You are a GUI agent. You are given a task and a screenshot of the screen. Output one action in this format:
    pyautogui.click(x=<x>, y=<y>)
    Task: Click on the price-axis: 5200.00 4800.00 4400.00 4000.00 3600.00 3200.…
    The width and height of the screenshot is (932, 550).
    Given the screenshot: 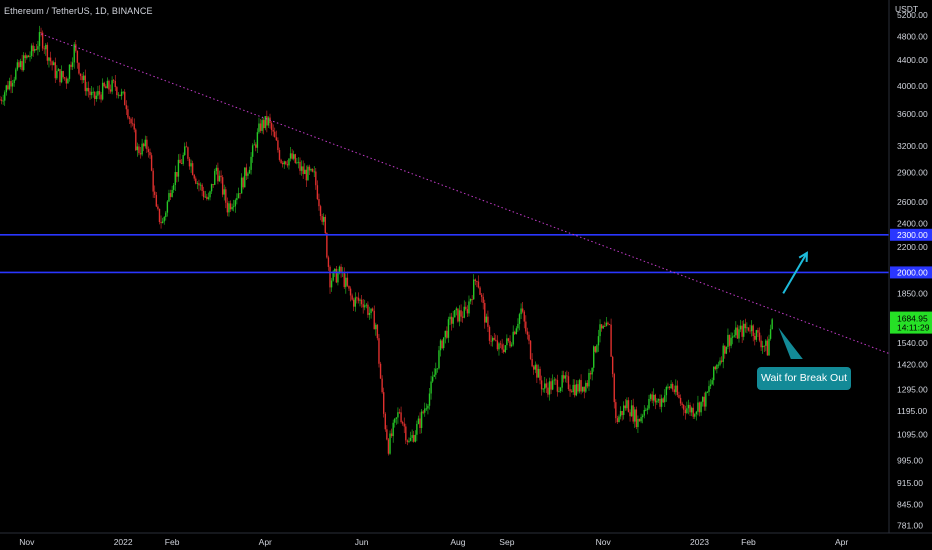 What is the action you would take?
    pyautogui.click(x=912, y=270)
    